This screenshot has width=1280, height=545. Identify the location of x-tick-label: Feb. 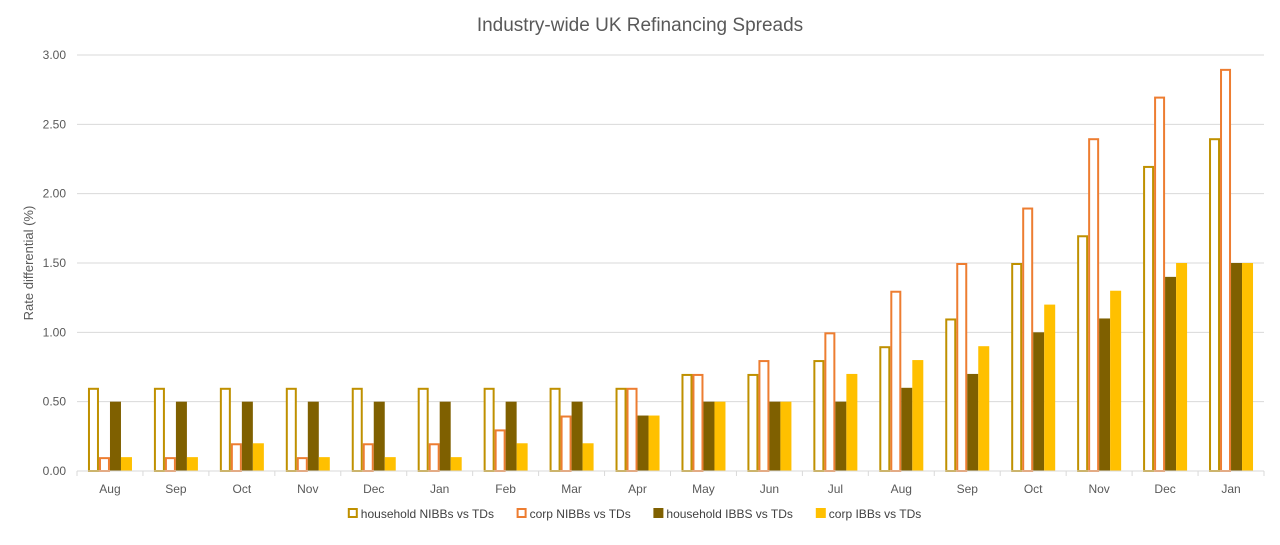
(505, 489).